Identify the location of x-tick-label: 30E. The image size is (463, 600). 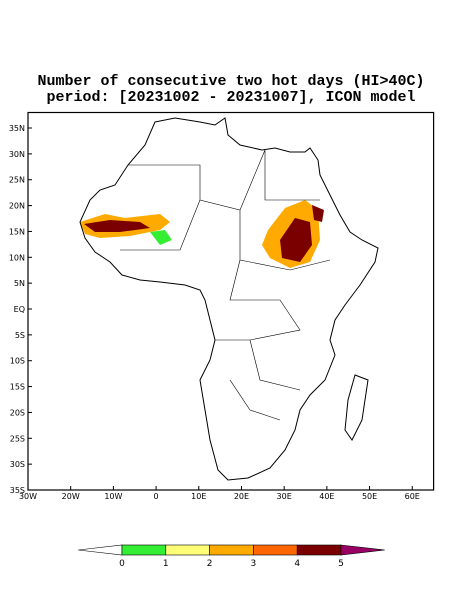
(284, 496).